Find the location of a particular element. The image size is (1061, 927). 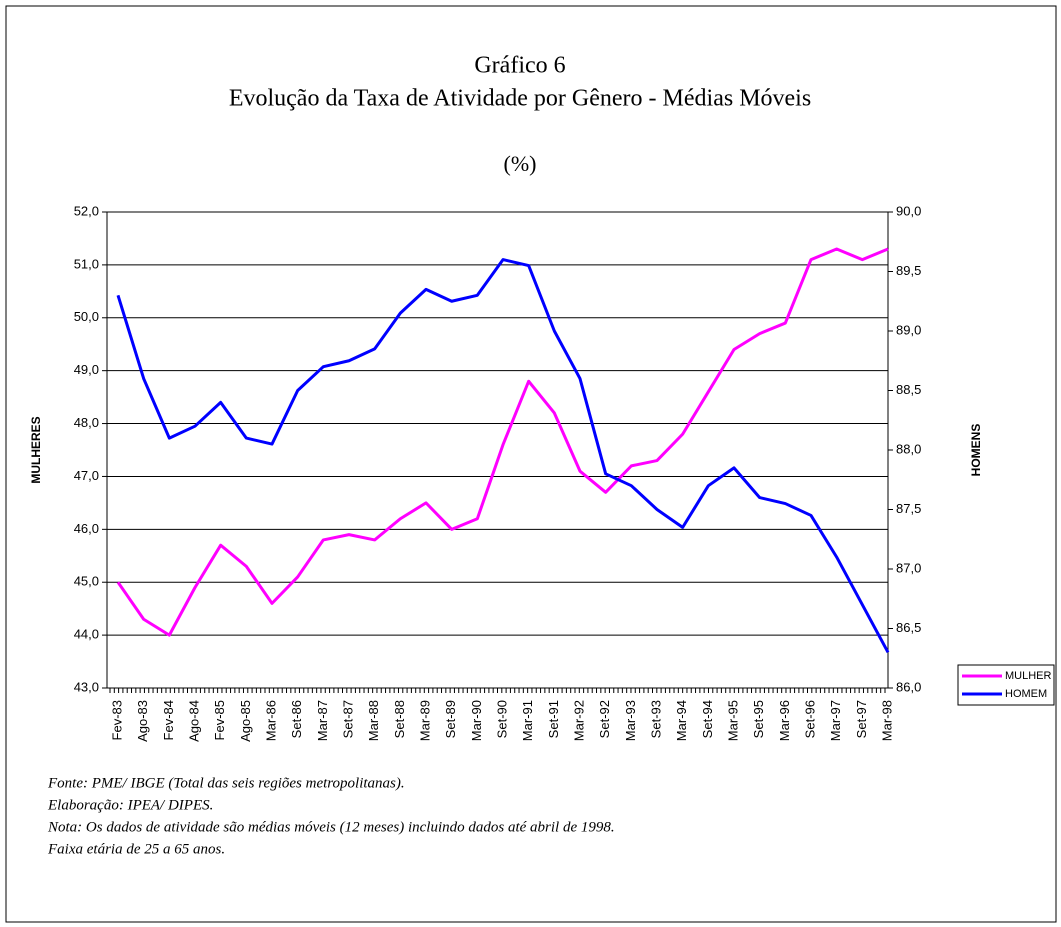

x-tick-label: Mar-97 is located at coordinates (835, 720).